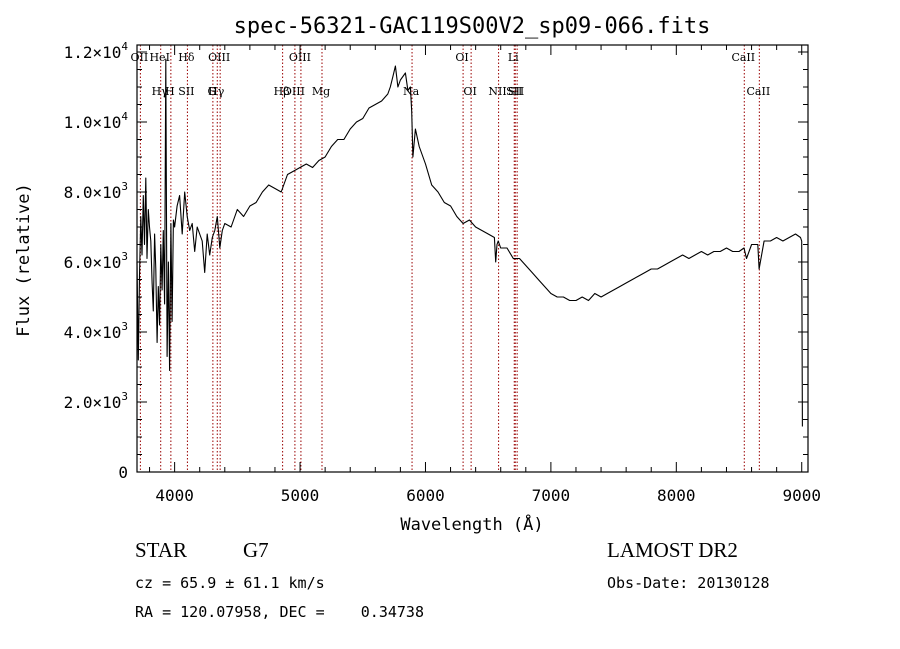  Describe the element at coordinates (801, 495) in the screenshot. I see `x-tick-label: 9000` at that location.